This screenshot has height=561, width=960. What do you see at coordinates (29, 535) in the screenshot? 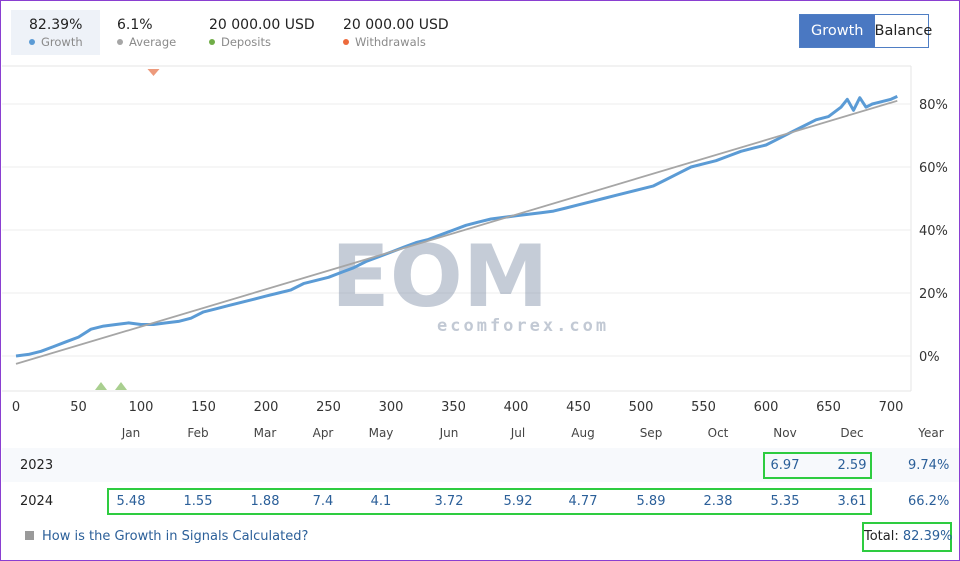
I see `help-icon` at bounding box center [29, 535].